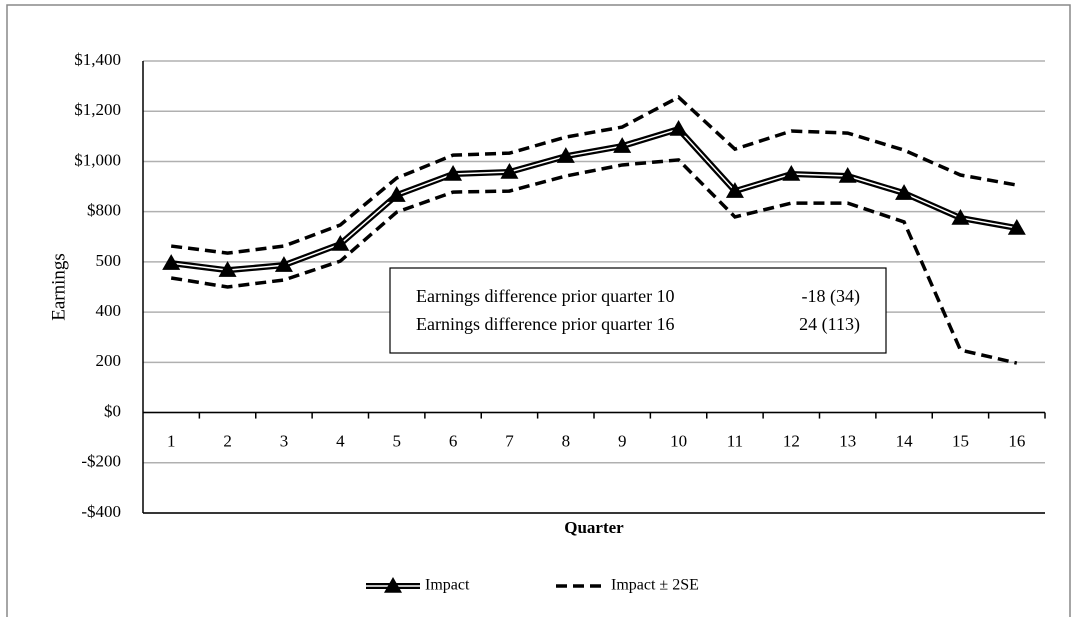  What do you see at coordinates (97, 59) in the screenshot?
I see `y-tick-label: $1,400` at bounding box center [97, 59].